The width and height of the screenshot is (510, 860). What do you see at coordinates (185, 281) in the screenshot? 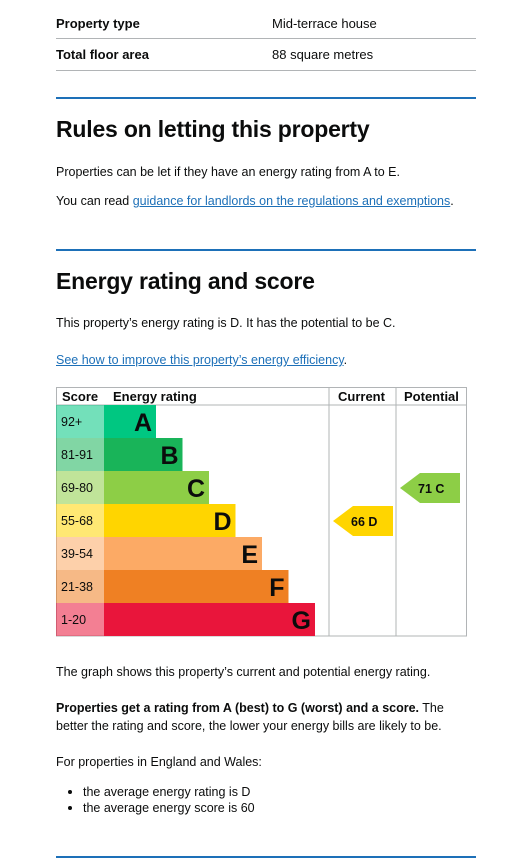
I see `energy-heading: Energy rating and score` at bounding box center [185, 281].